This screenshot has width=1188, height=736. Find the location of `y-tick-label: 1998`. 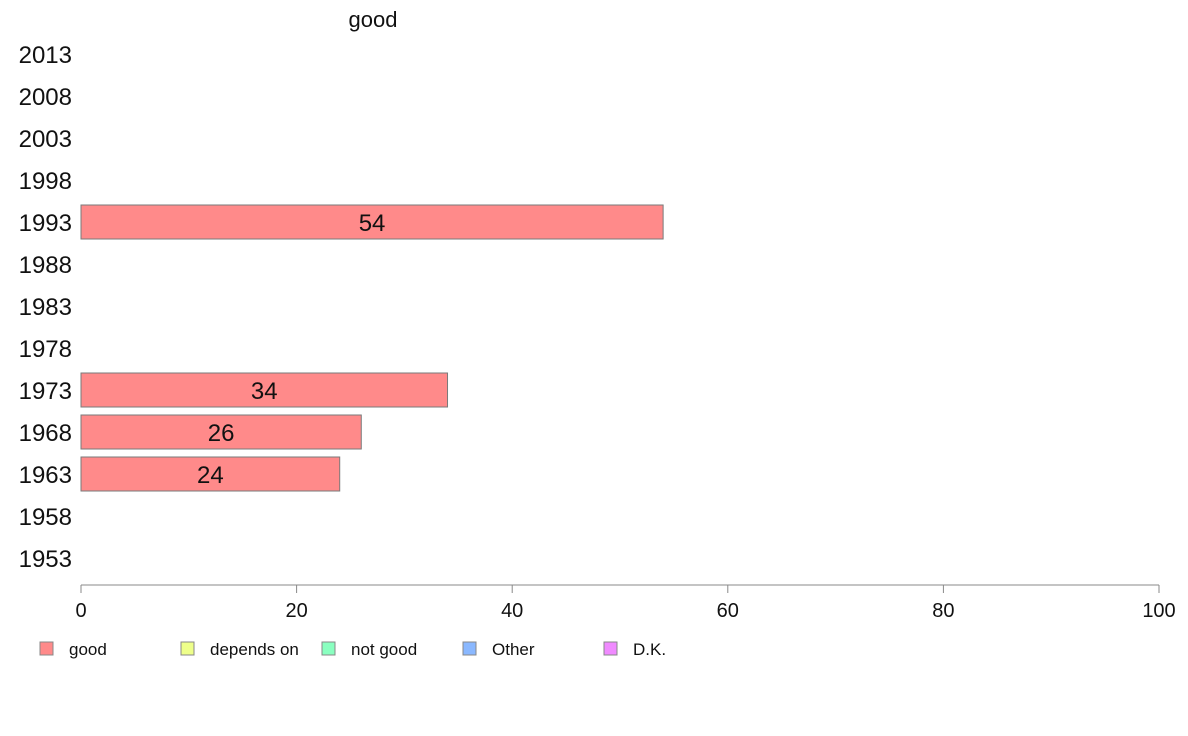

y-tick-label: 1998 is located at coordinates (45, 181).